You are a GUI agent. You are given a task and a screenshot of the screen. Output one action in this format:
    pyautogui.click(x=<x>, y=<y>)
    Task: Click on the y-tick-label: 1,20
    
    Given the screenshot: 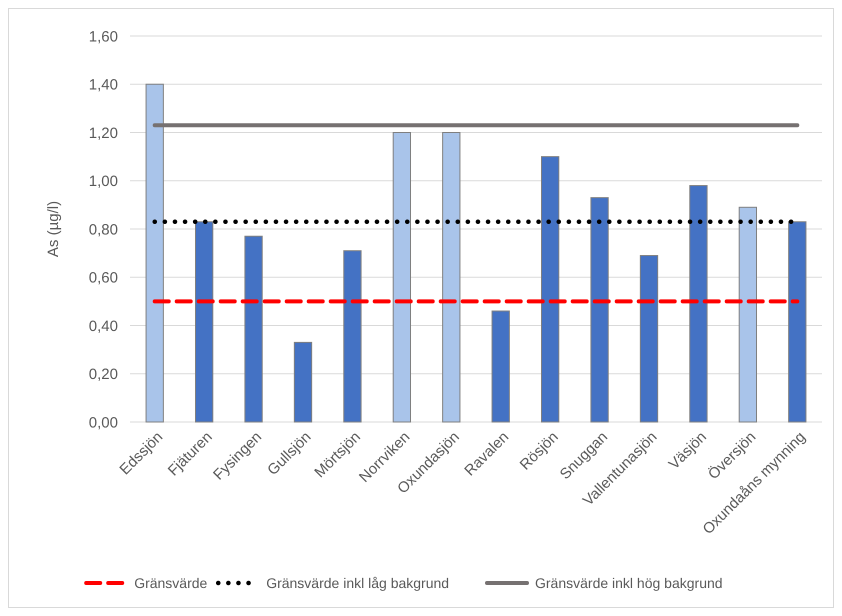 What is the action you would take?
    pyautogui.click(x=103, y=133)
    